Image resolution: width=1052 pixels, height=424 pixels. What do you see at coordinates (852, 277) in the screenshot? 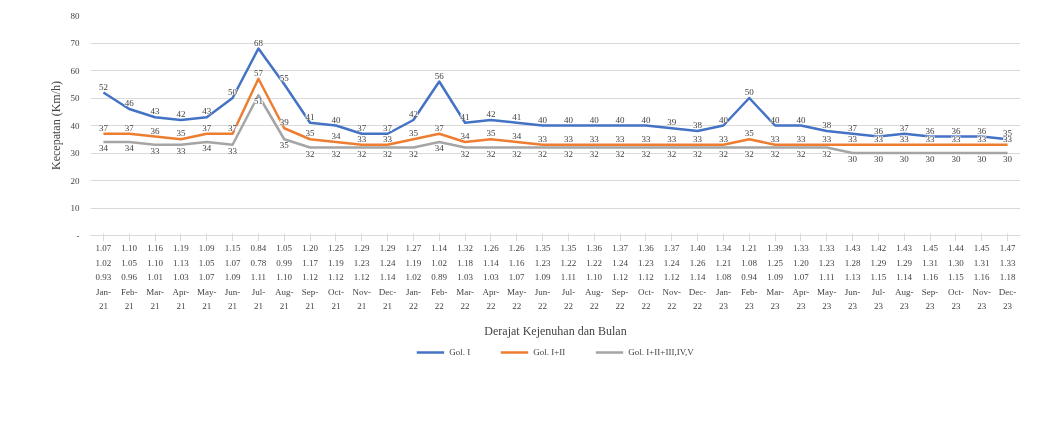
I see `x-tick-label: 1.43 1.28 1.13 Jun- 23` at bounding box center [852, 277].